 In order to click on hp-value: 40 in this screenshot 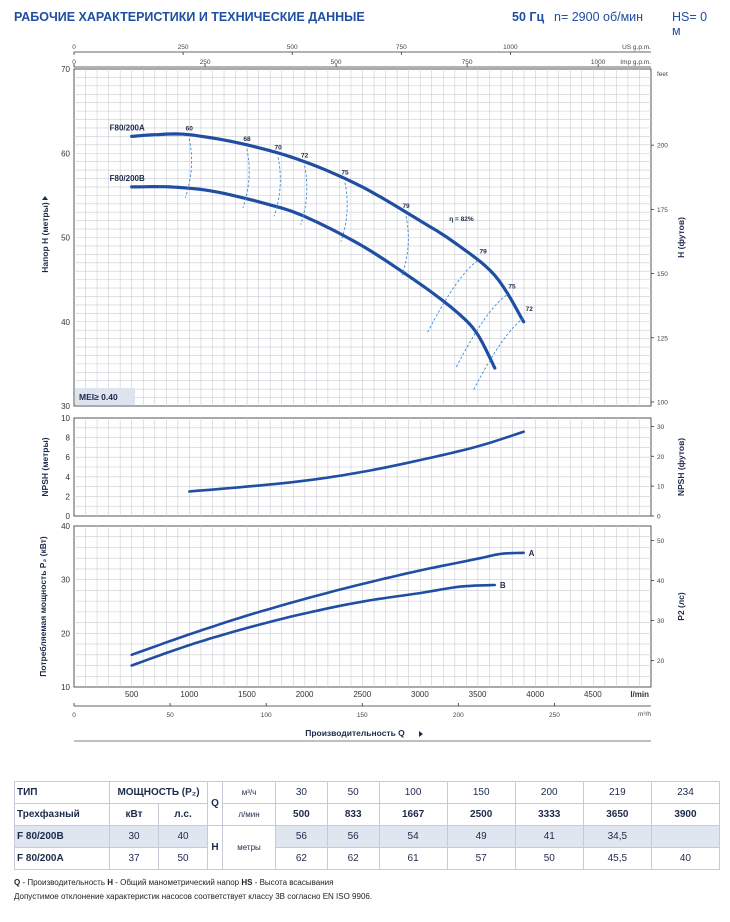, I will do `click(183, 836)`.